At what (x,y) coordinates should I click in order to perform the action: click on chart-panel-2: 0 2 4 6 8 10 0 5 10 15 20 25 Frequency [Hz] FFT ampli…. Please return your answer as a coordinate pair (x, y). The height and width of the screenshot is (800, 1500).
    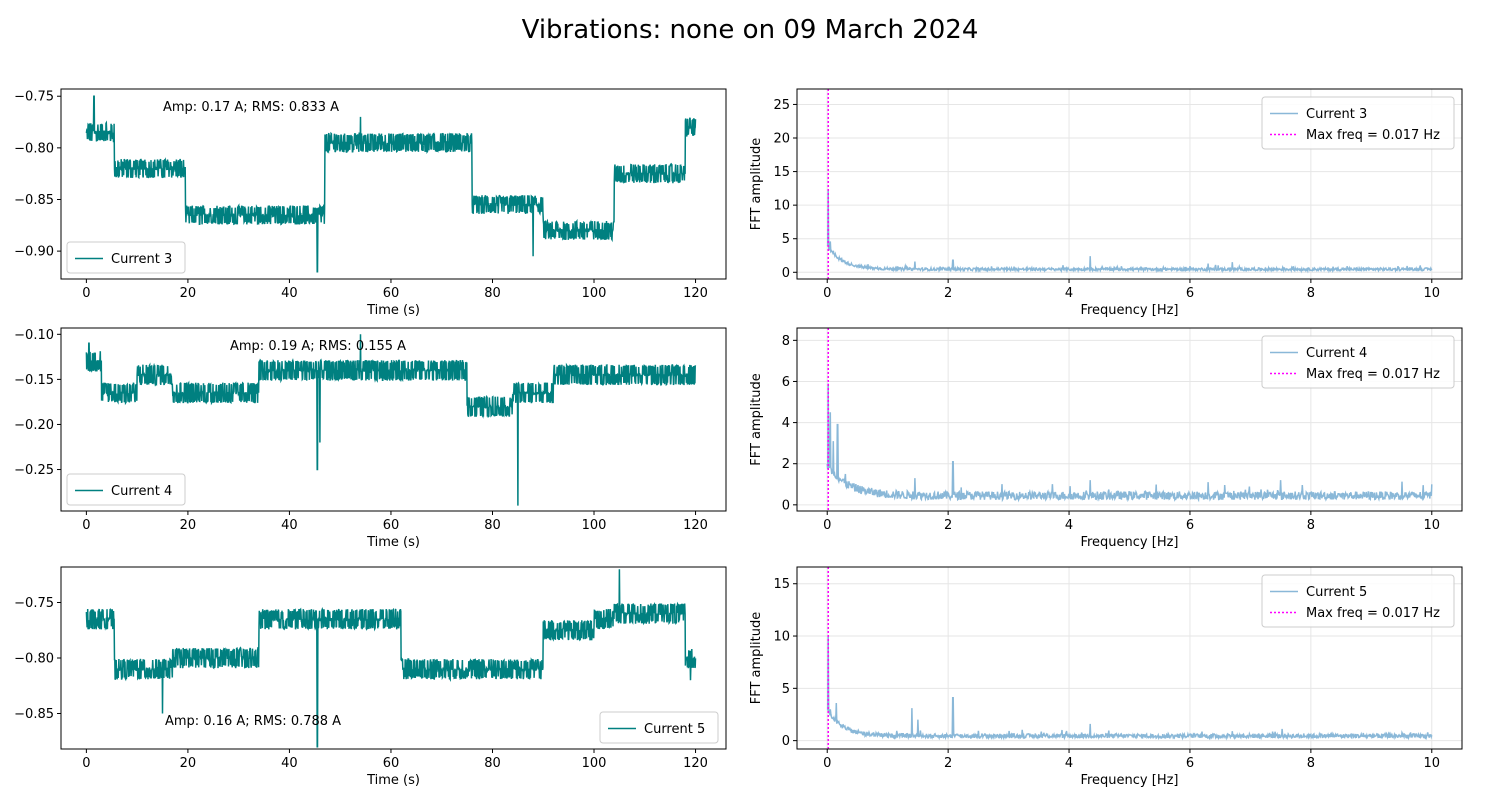
    Looking at the image, I should click on (1106, 203).